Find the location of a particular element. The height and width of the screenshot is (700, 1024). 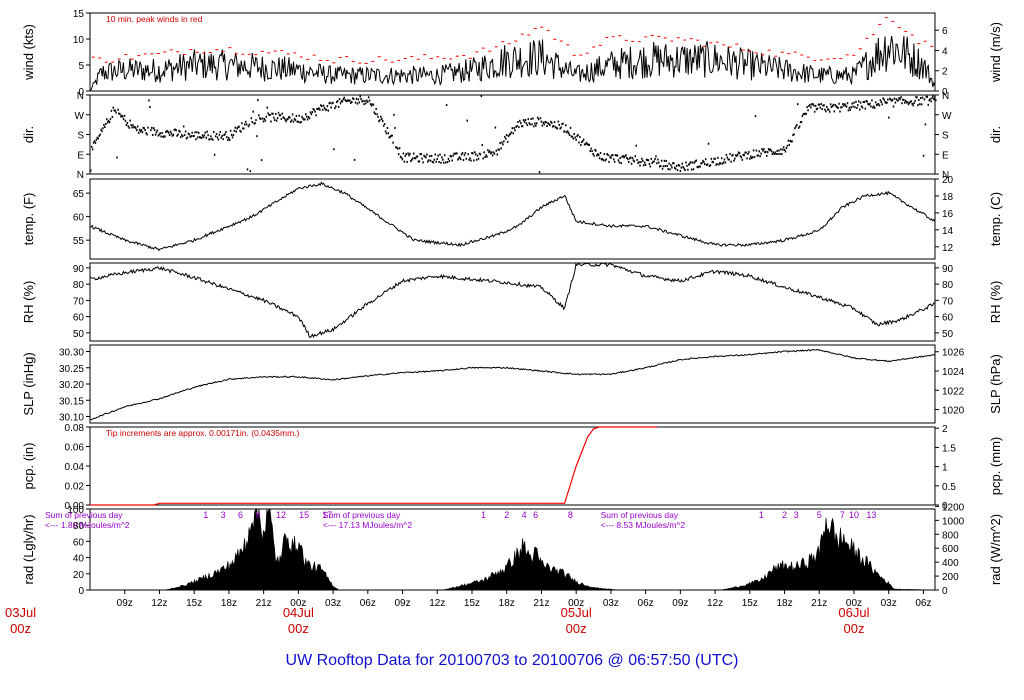

rad-right-tick-label: 600 is located at coordinates (950, 549).